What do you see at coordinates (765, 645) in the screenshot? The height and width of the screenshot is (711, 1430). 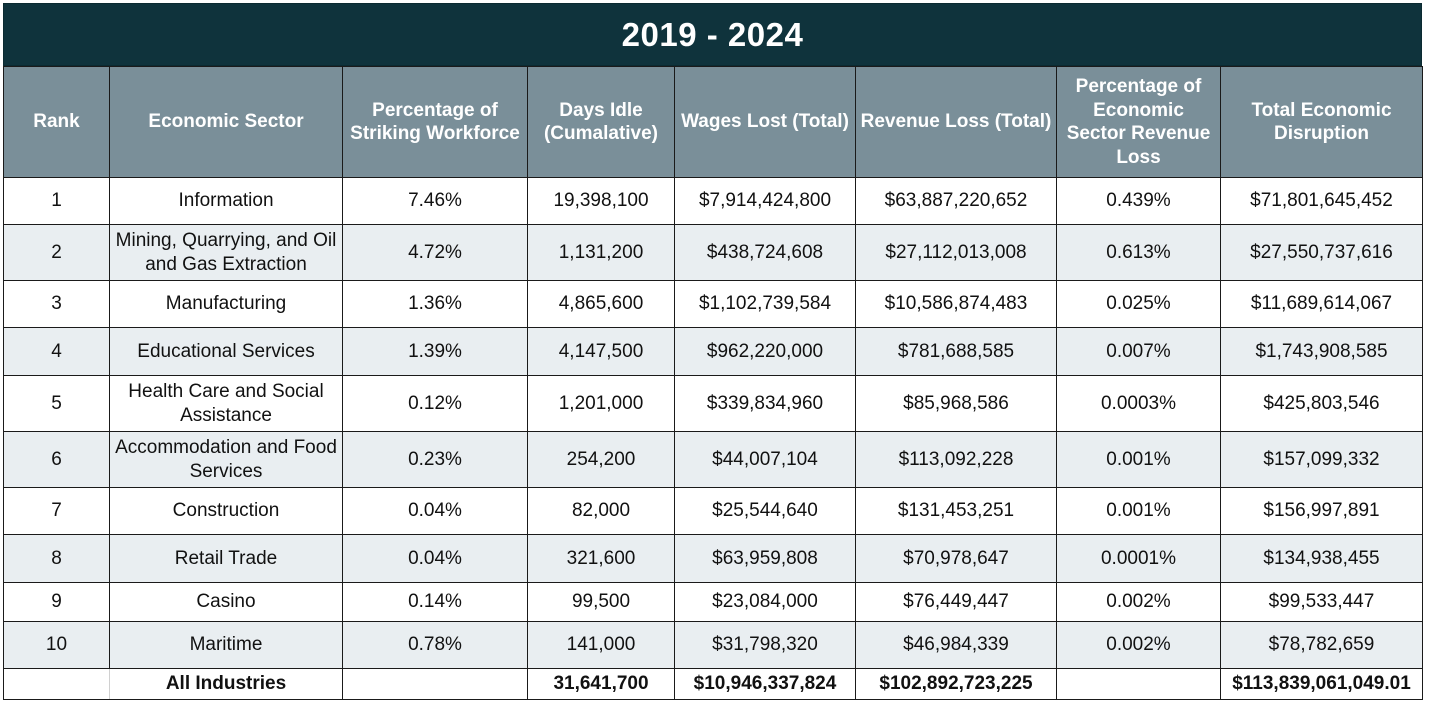 I see `cell-wages-lost: $31,798,320` at bounding box center [765, 645].